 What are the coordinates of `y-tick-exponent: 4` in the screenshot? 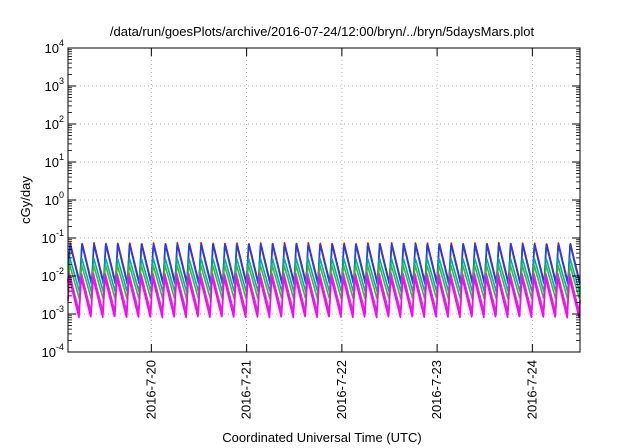 It's located at (61, 43).